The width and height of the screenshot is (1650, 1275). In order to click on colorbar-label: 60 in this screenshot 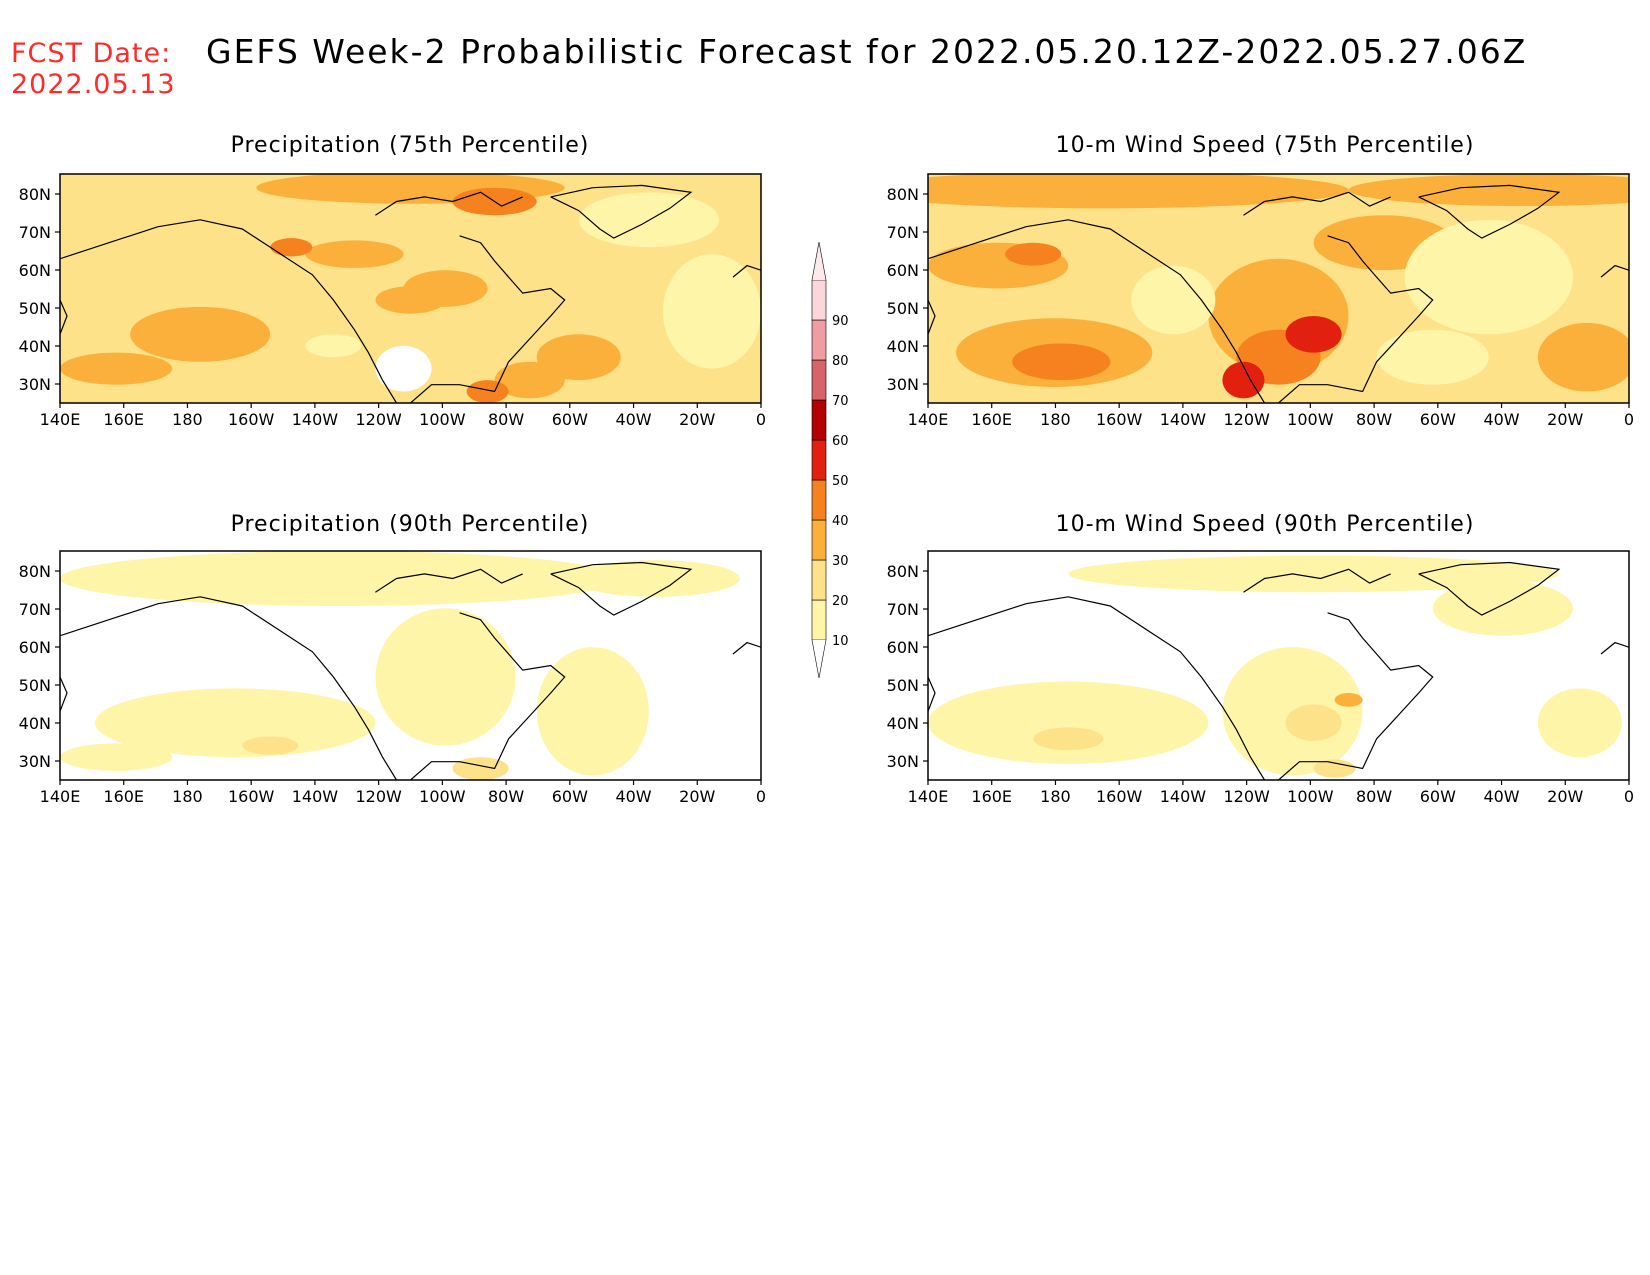, I will do `click(840, 441)`.